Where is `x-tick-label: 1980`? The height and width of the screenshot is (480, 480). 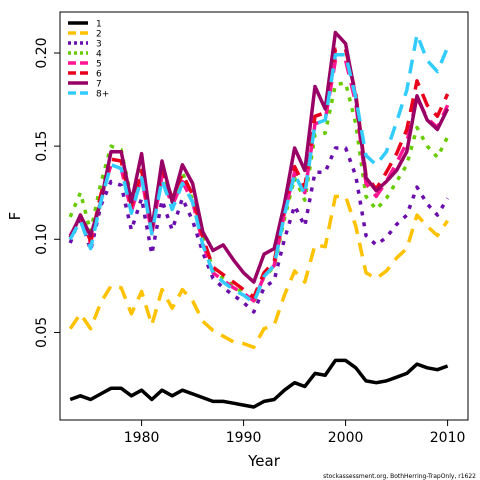
x-tick-label: 1980 is located at coordinates (142, 438).